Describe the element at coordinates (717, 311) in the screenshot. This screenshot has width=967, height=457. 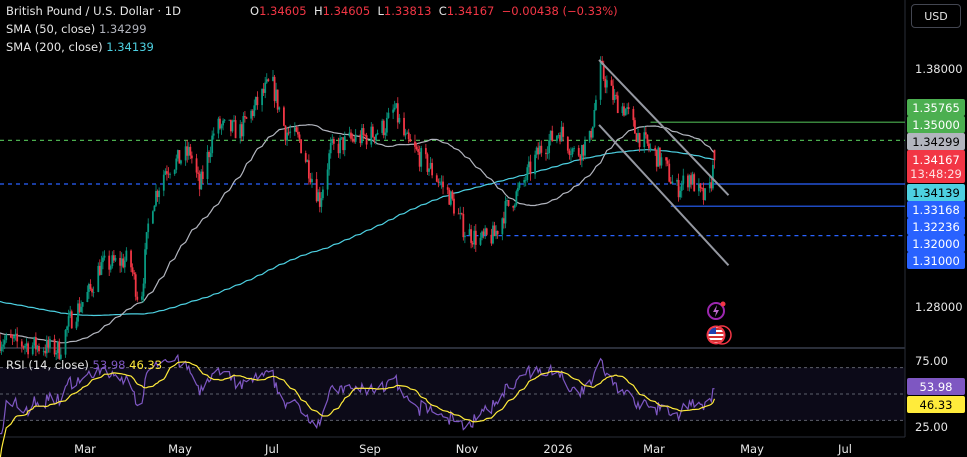
I see `lightning-event-icon` at that location.